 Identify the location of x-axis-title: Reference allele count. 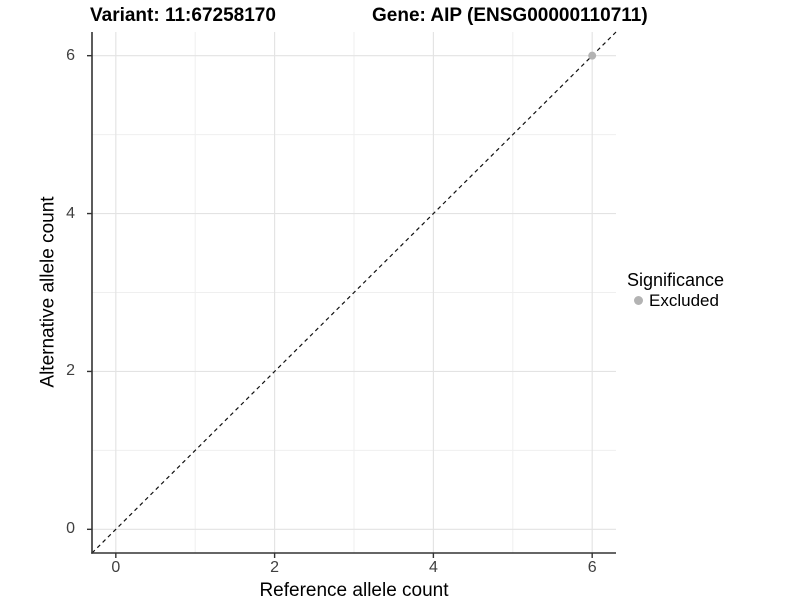
(354, 590).